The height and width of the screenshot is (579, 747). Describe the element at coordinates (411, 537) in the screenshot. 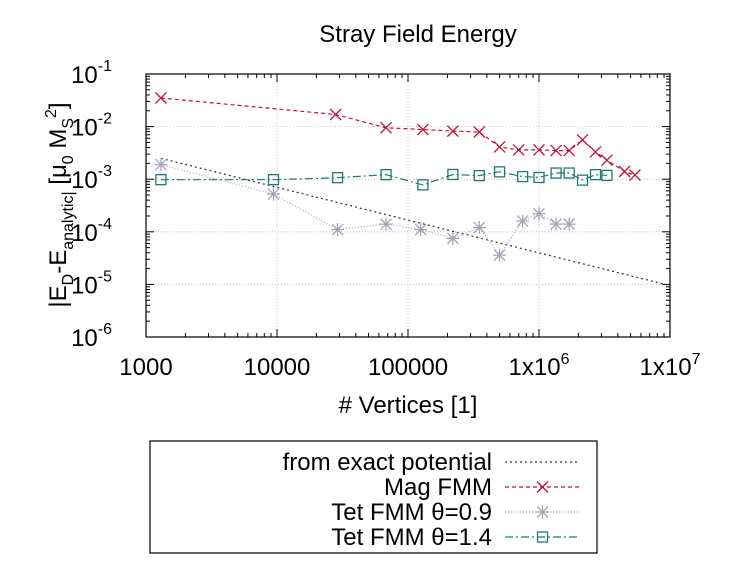

I see `legend-label: Tet FMM θ=1.4` at that location.